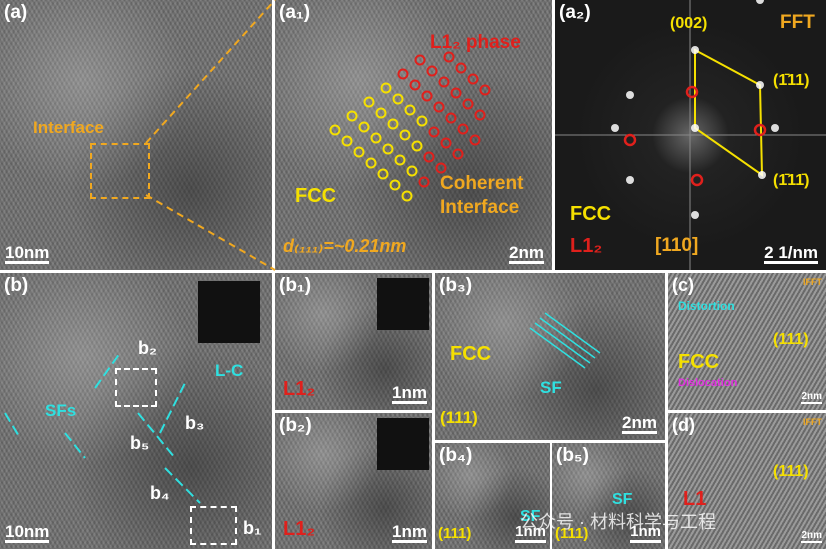  I want to click on panel-b3: (b₃) FCC SF (111) 2nm, so click(550, 356).